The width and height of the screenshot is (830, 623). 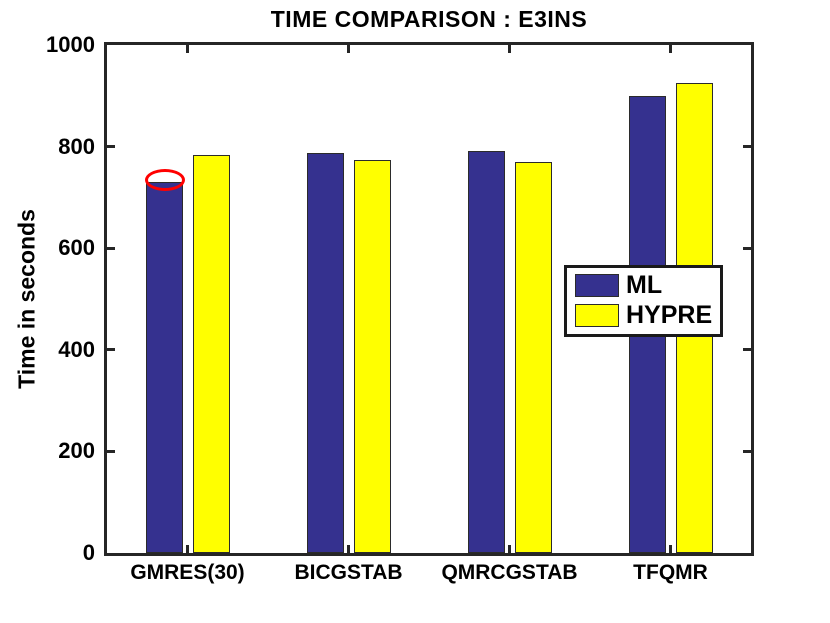 I want to click on annotation-ellipse, so click(x=165, y=180).